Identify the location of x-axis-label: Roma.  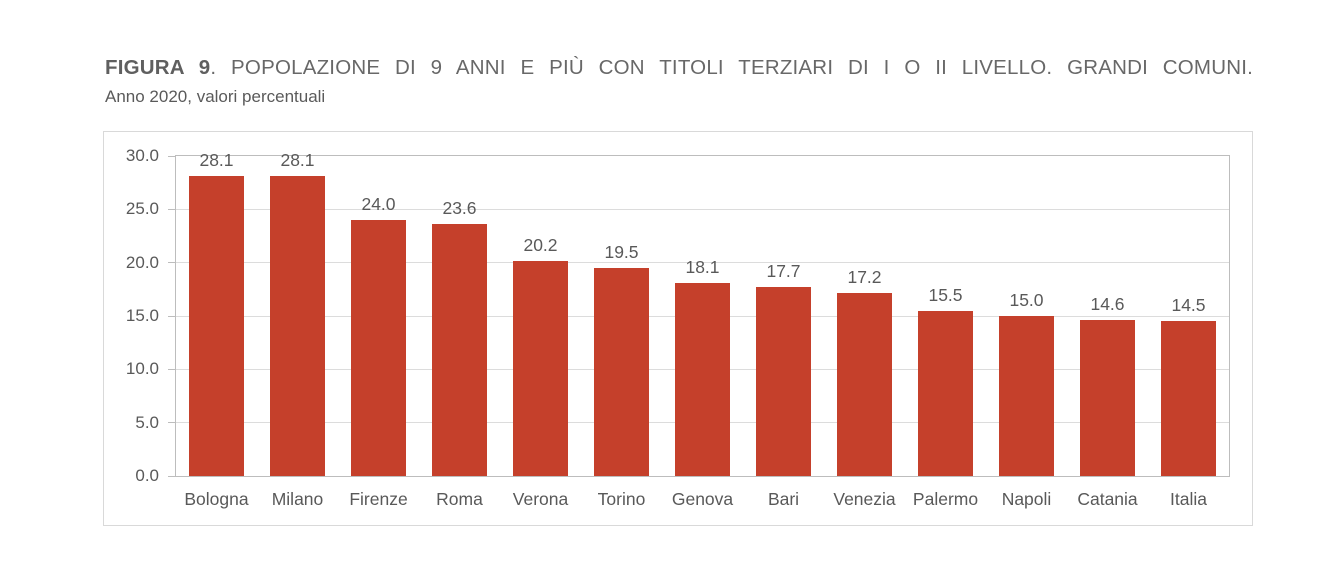
(459, 499).